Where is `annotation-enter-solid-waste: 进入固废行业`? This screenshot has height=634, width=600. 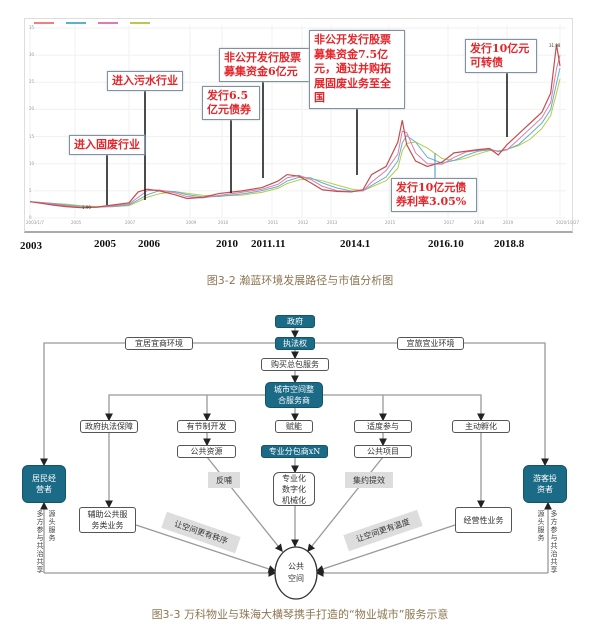 annotation-enter-solid-waste: 进入固废行业 is located at coordinates (107, 145).